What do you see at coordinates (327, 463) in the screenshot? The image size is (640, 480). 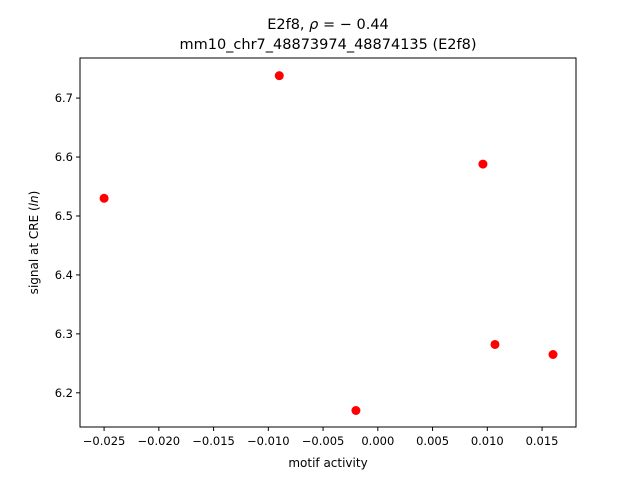 I see `x-axis-label: motif activity` at bounding box center [327, 463].